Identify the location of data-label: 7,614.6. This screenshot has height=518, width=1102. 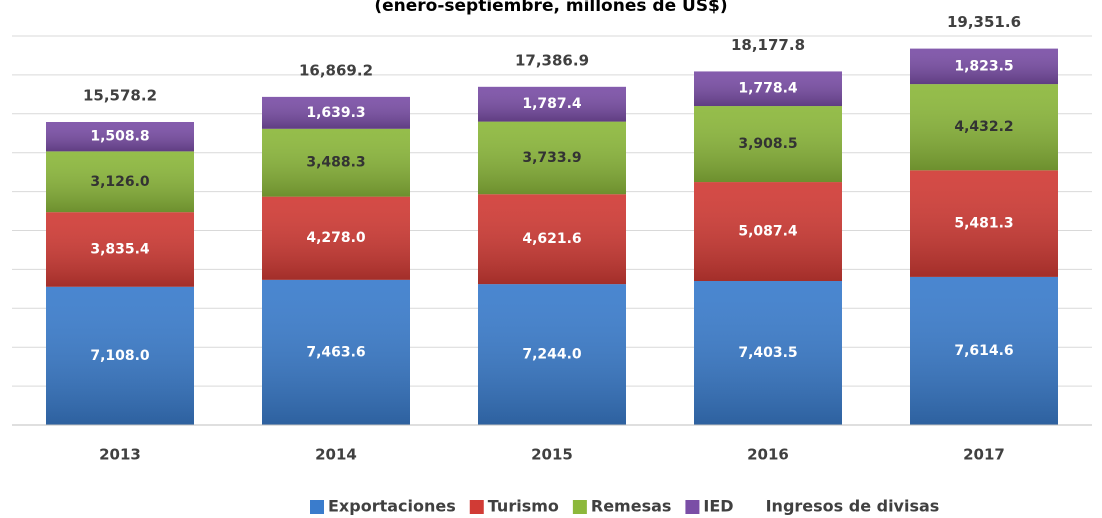
(983, 351).